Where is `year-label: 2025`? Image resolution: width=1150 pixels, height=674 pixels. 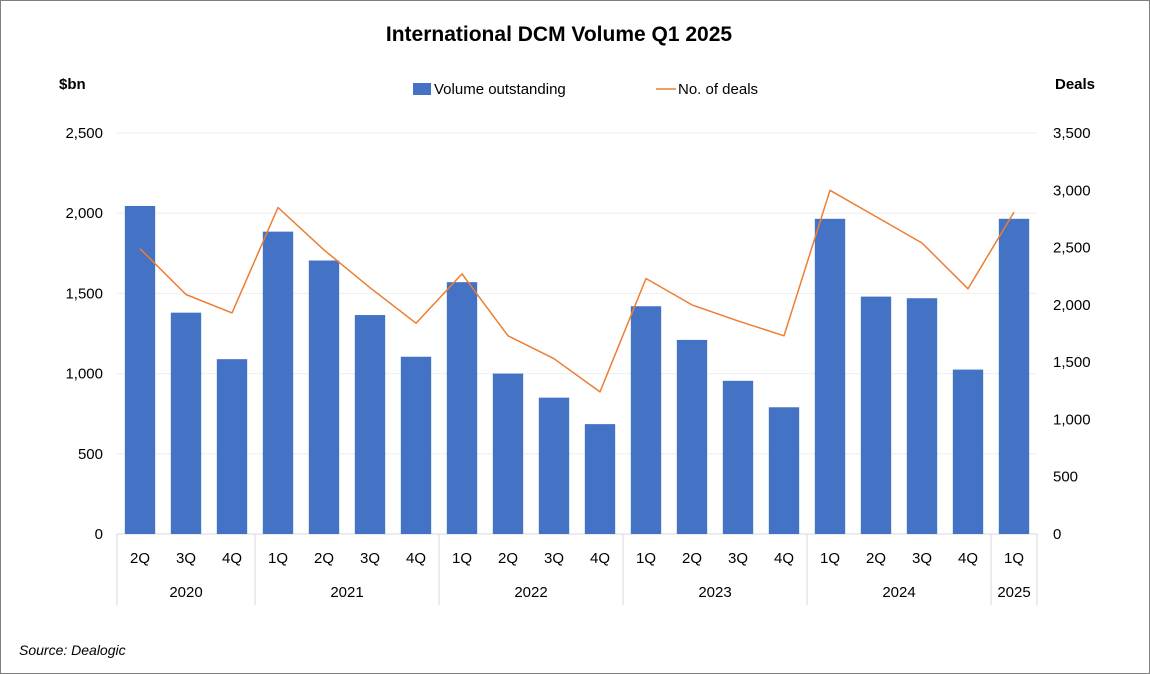 year-label: 2025 is located at coordinates (1013, 592).